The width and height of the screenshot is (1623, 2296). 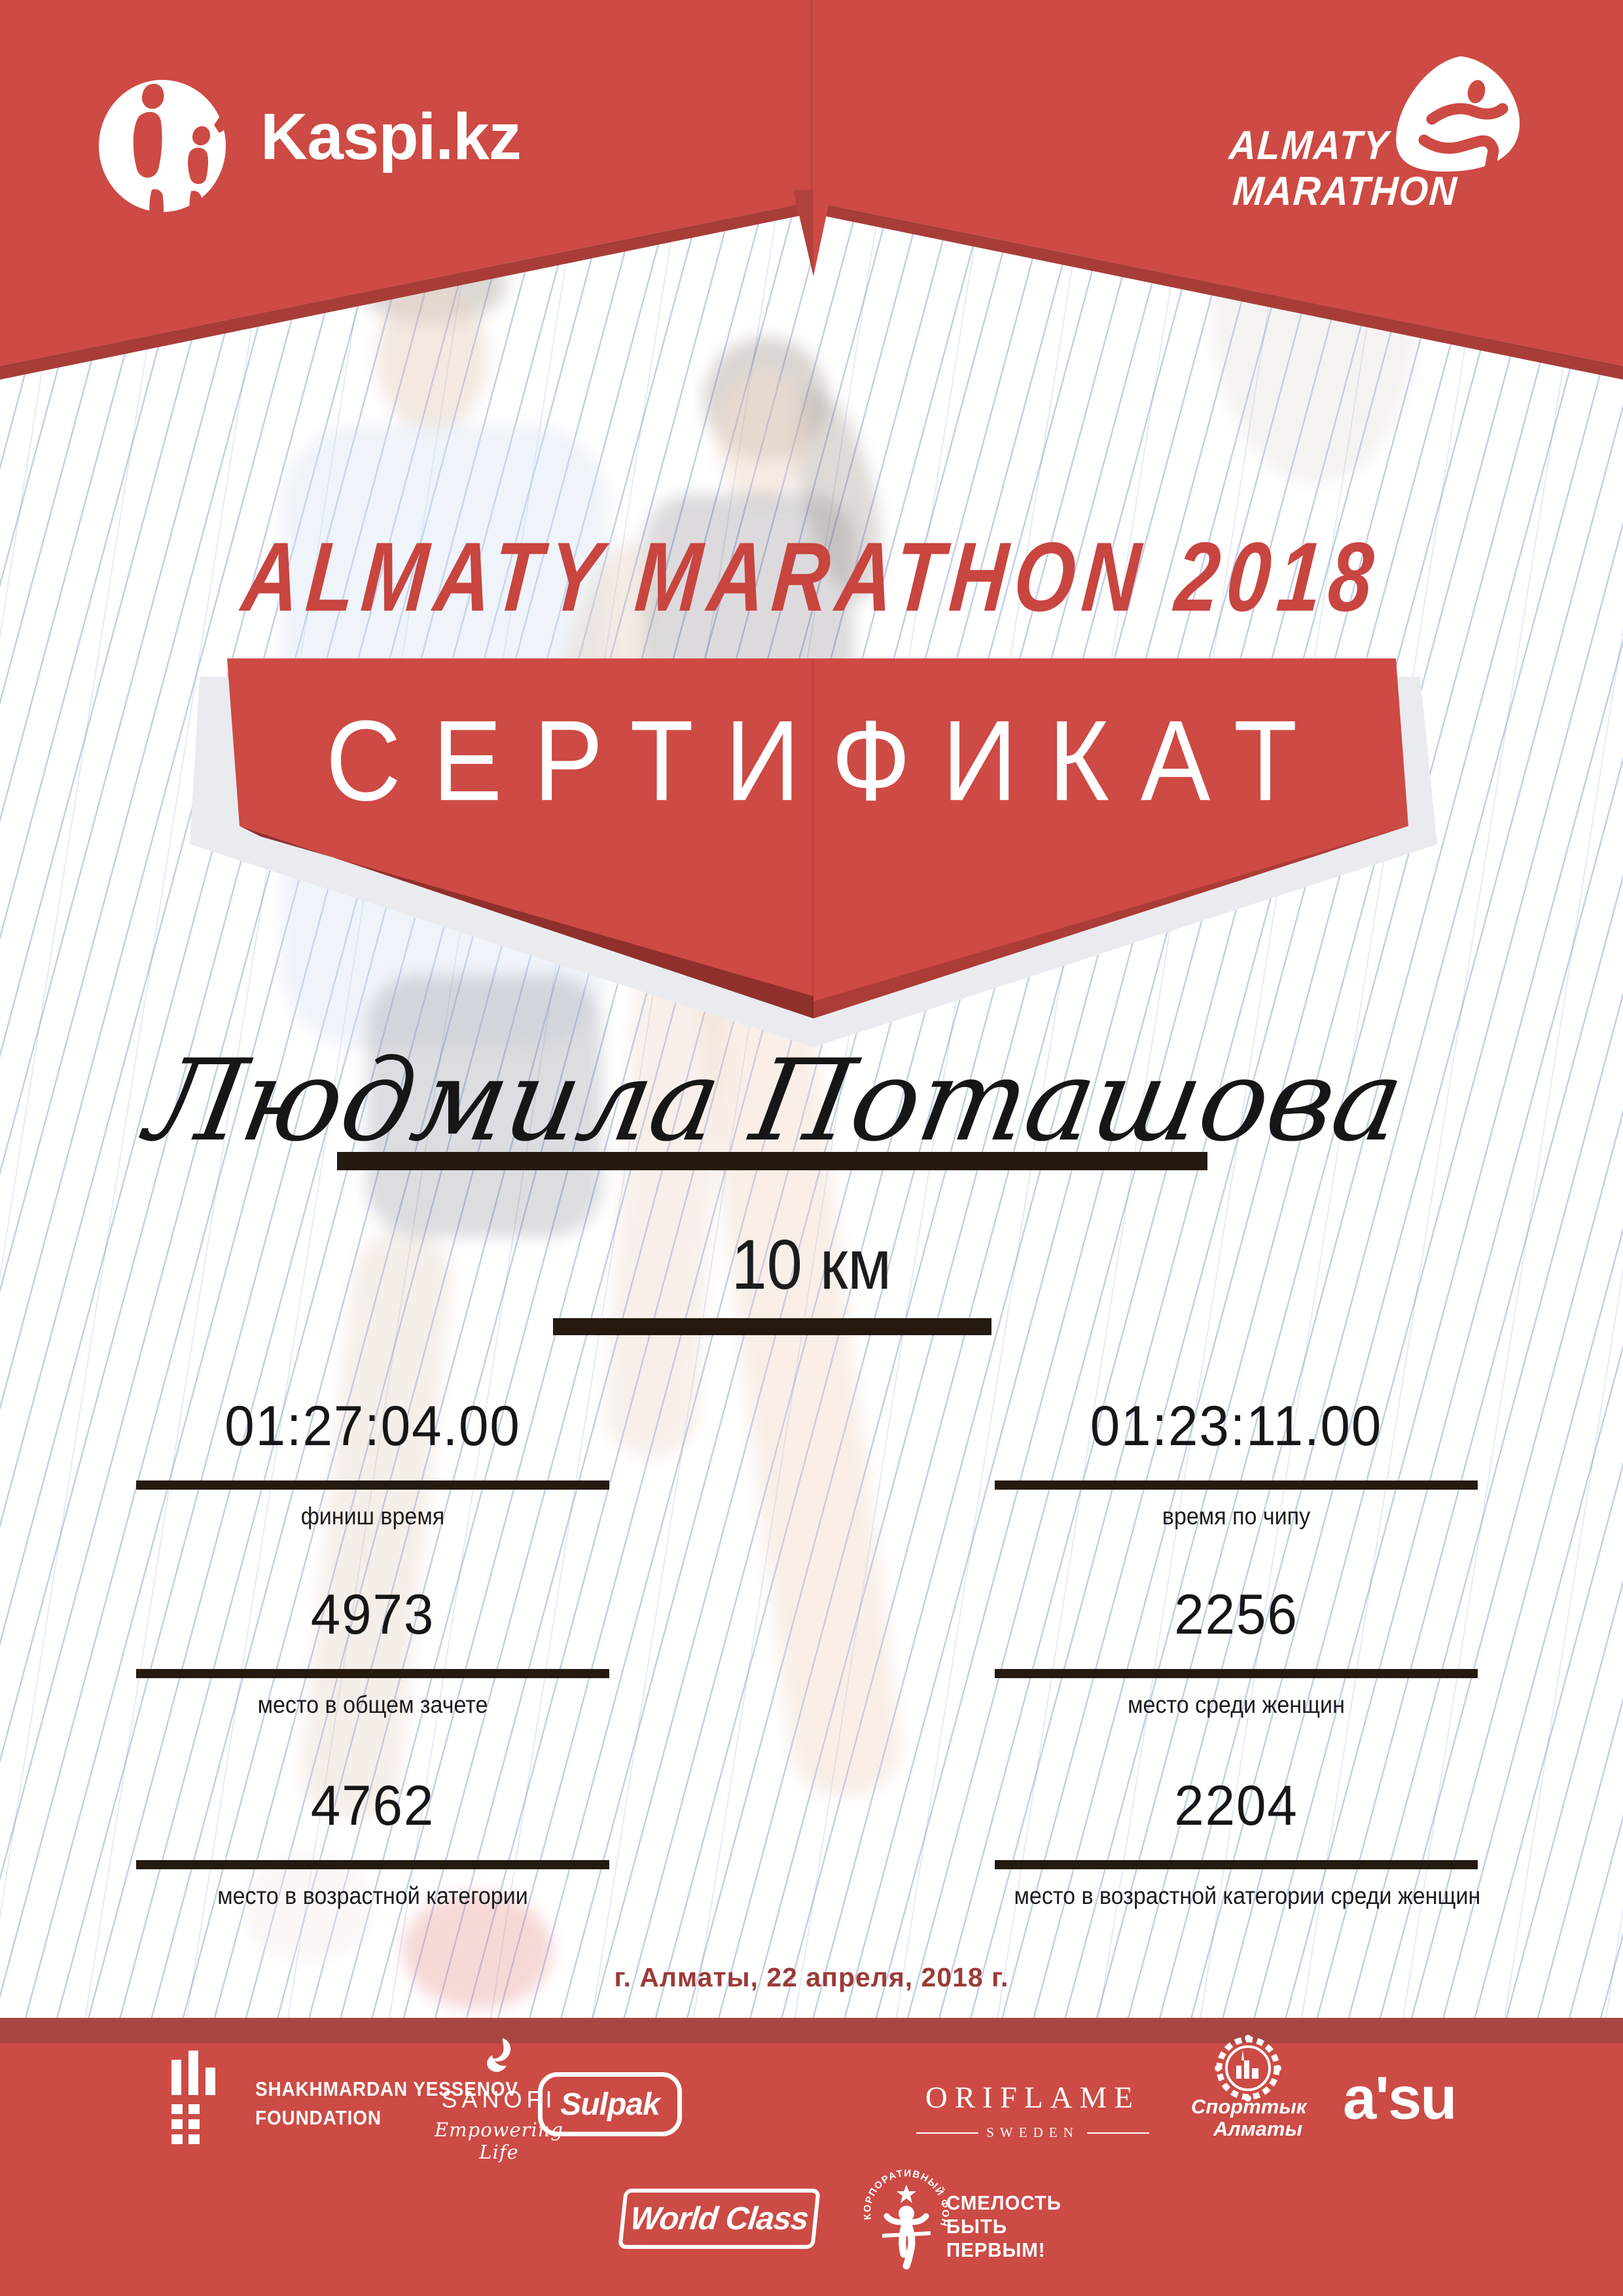 I want to click on asu-logo: a'su, so click(x=1400, y=2098).